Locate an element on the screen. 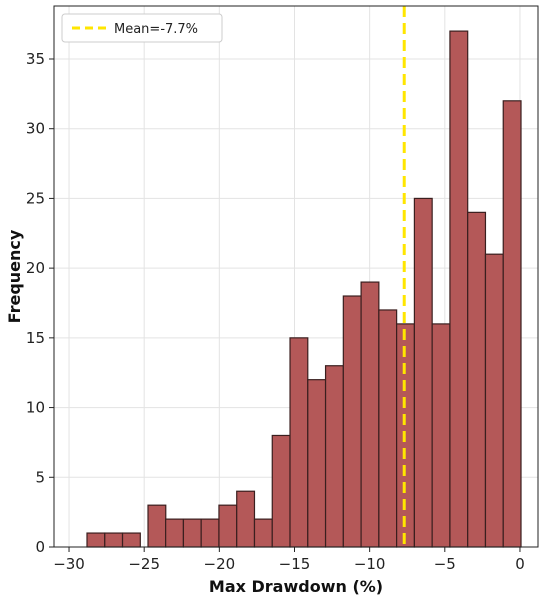 Image resolution: width=550 pixels, height=604 pixels. y-tick-label: 25 is located at coordinates (35, 198).